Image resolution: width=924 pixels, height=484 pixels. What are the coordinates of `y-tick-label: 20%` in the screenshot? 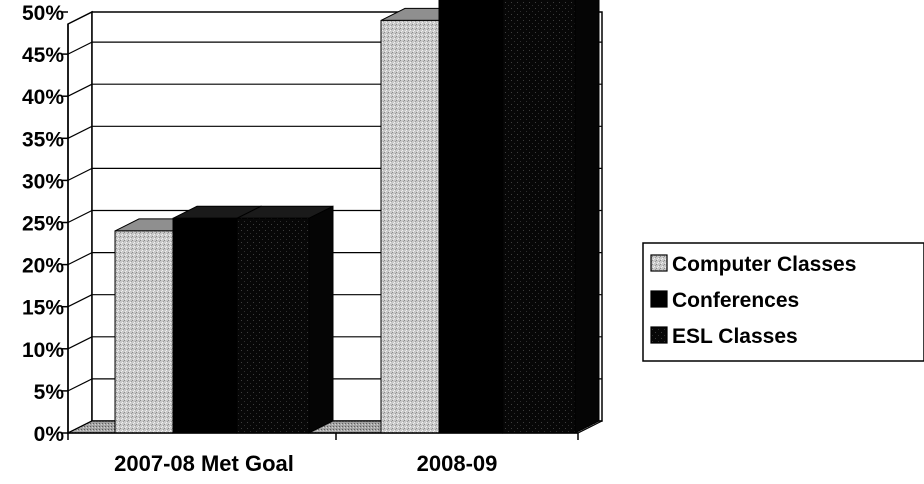 It's located at (43, 266).